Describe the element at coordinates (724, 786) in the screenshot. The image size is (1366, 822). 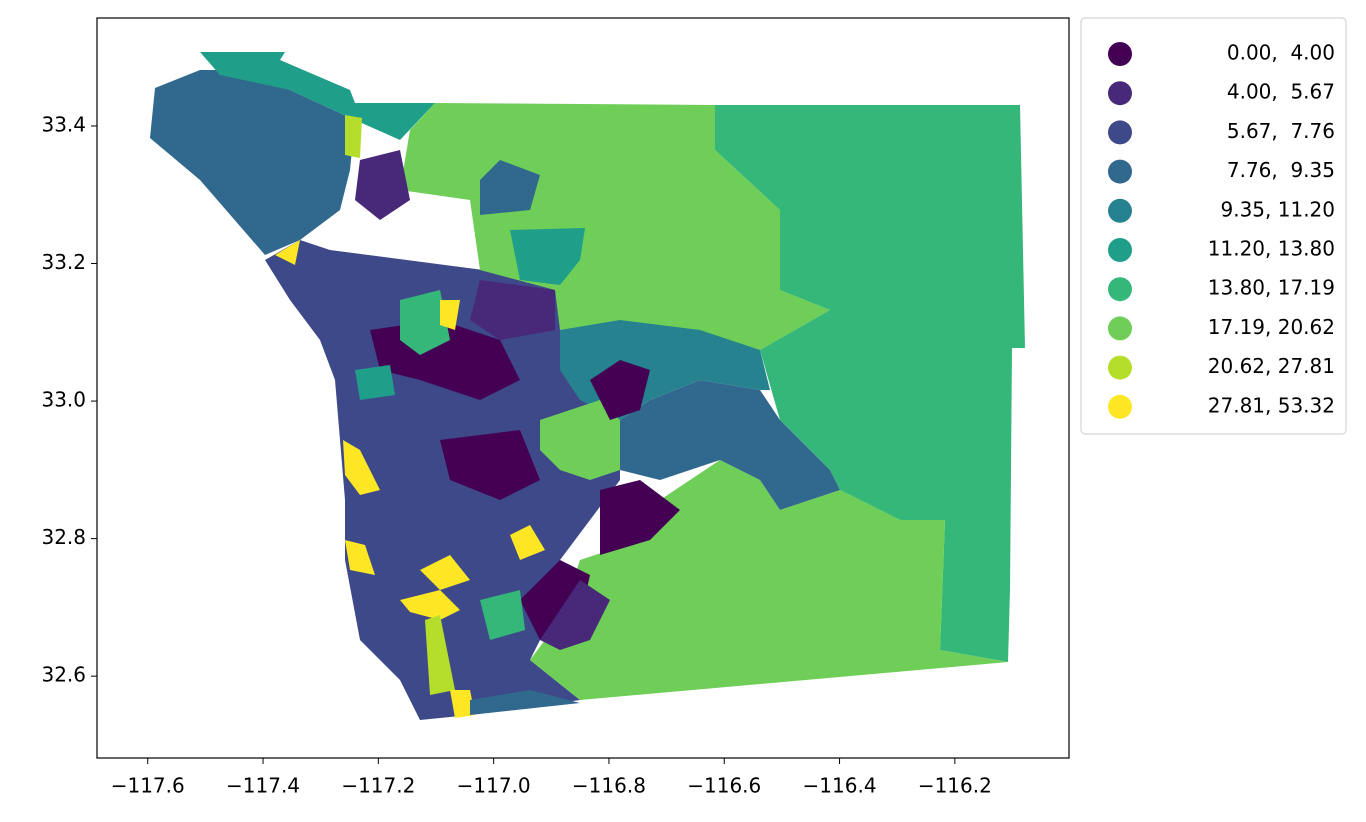
I see `x-tick-label: −116.6` at that location.